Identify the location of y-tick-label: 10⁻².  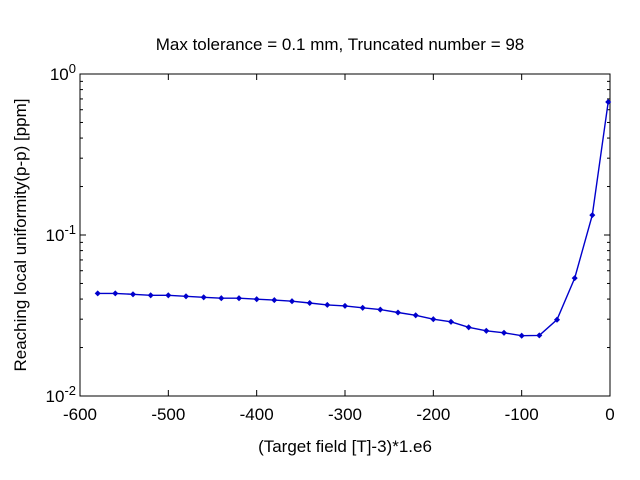
(61, 394).